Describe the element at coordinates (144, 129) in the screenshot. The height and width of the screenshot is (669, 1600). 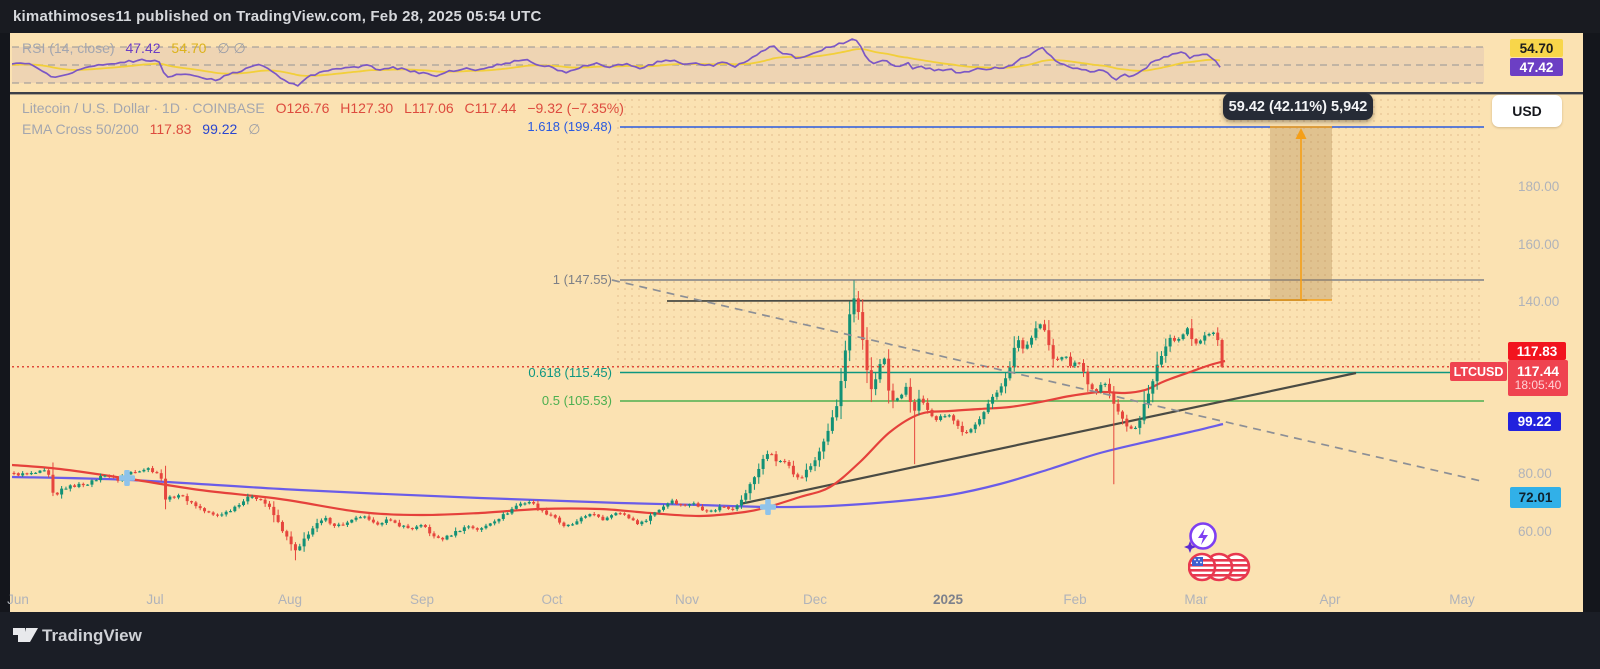
I see `ema-cross-header: EMA Cross 50/200 117.83 99.22 ∅` at that location.